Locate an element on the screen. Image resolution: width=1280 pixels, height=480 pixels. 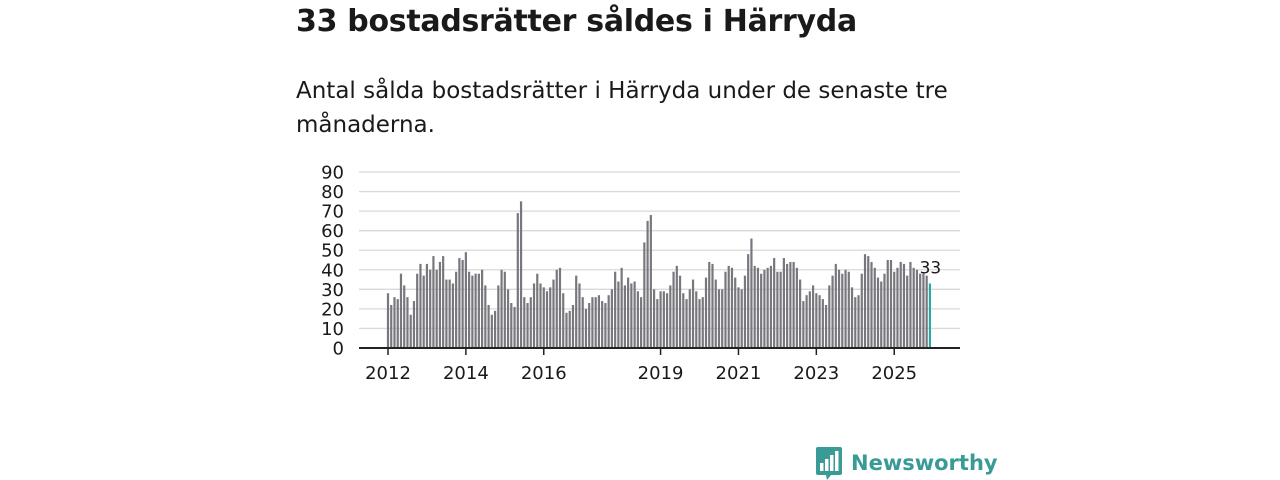
x-tick-label: 2012 is located at coordinates (388, 373).